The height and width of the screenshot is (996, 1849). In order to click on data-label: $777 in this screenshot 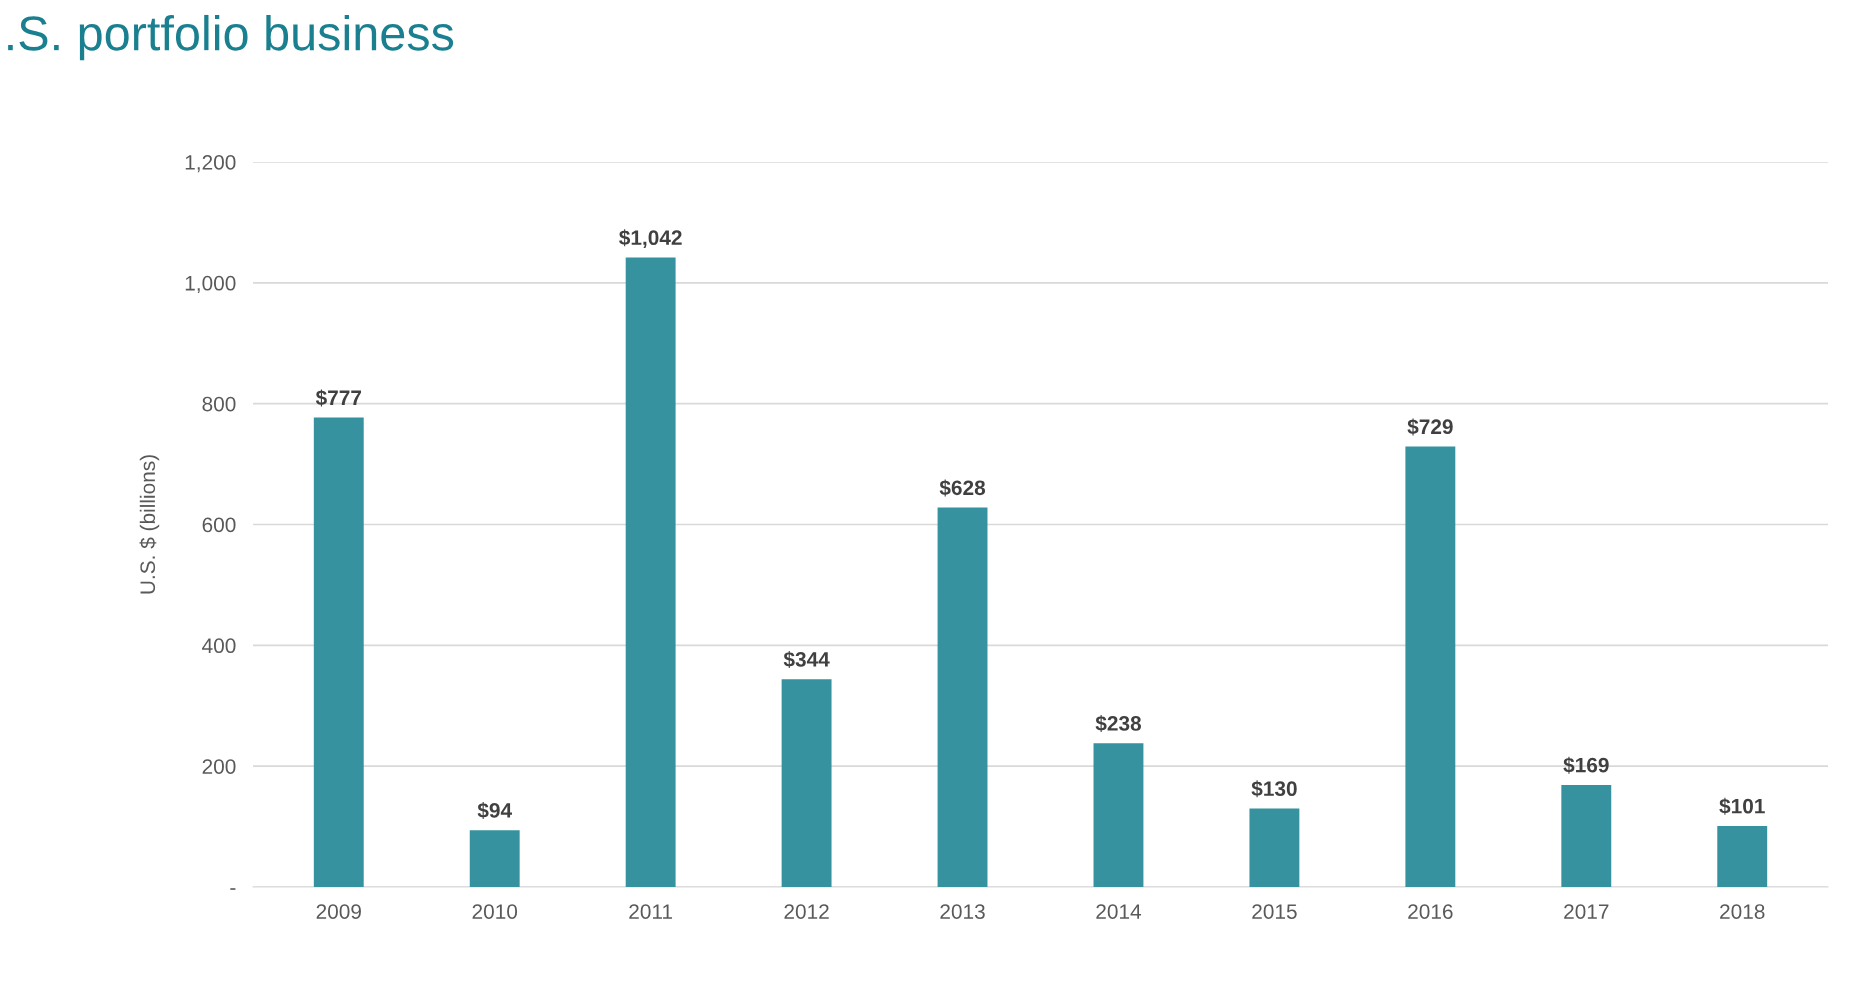, I will do `click(338, 398)`.